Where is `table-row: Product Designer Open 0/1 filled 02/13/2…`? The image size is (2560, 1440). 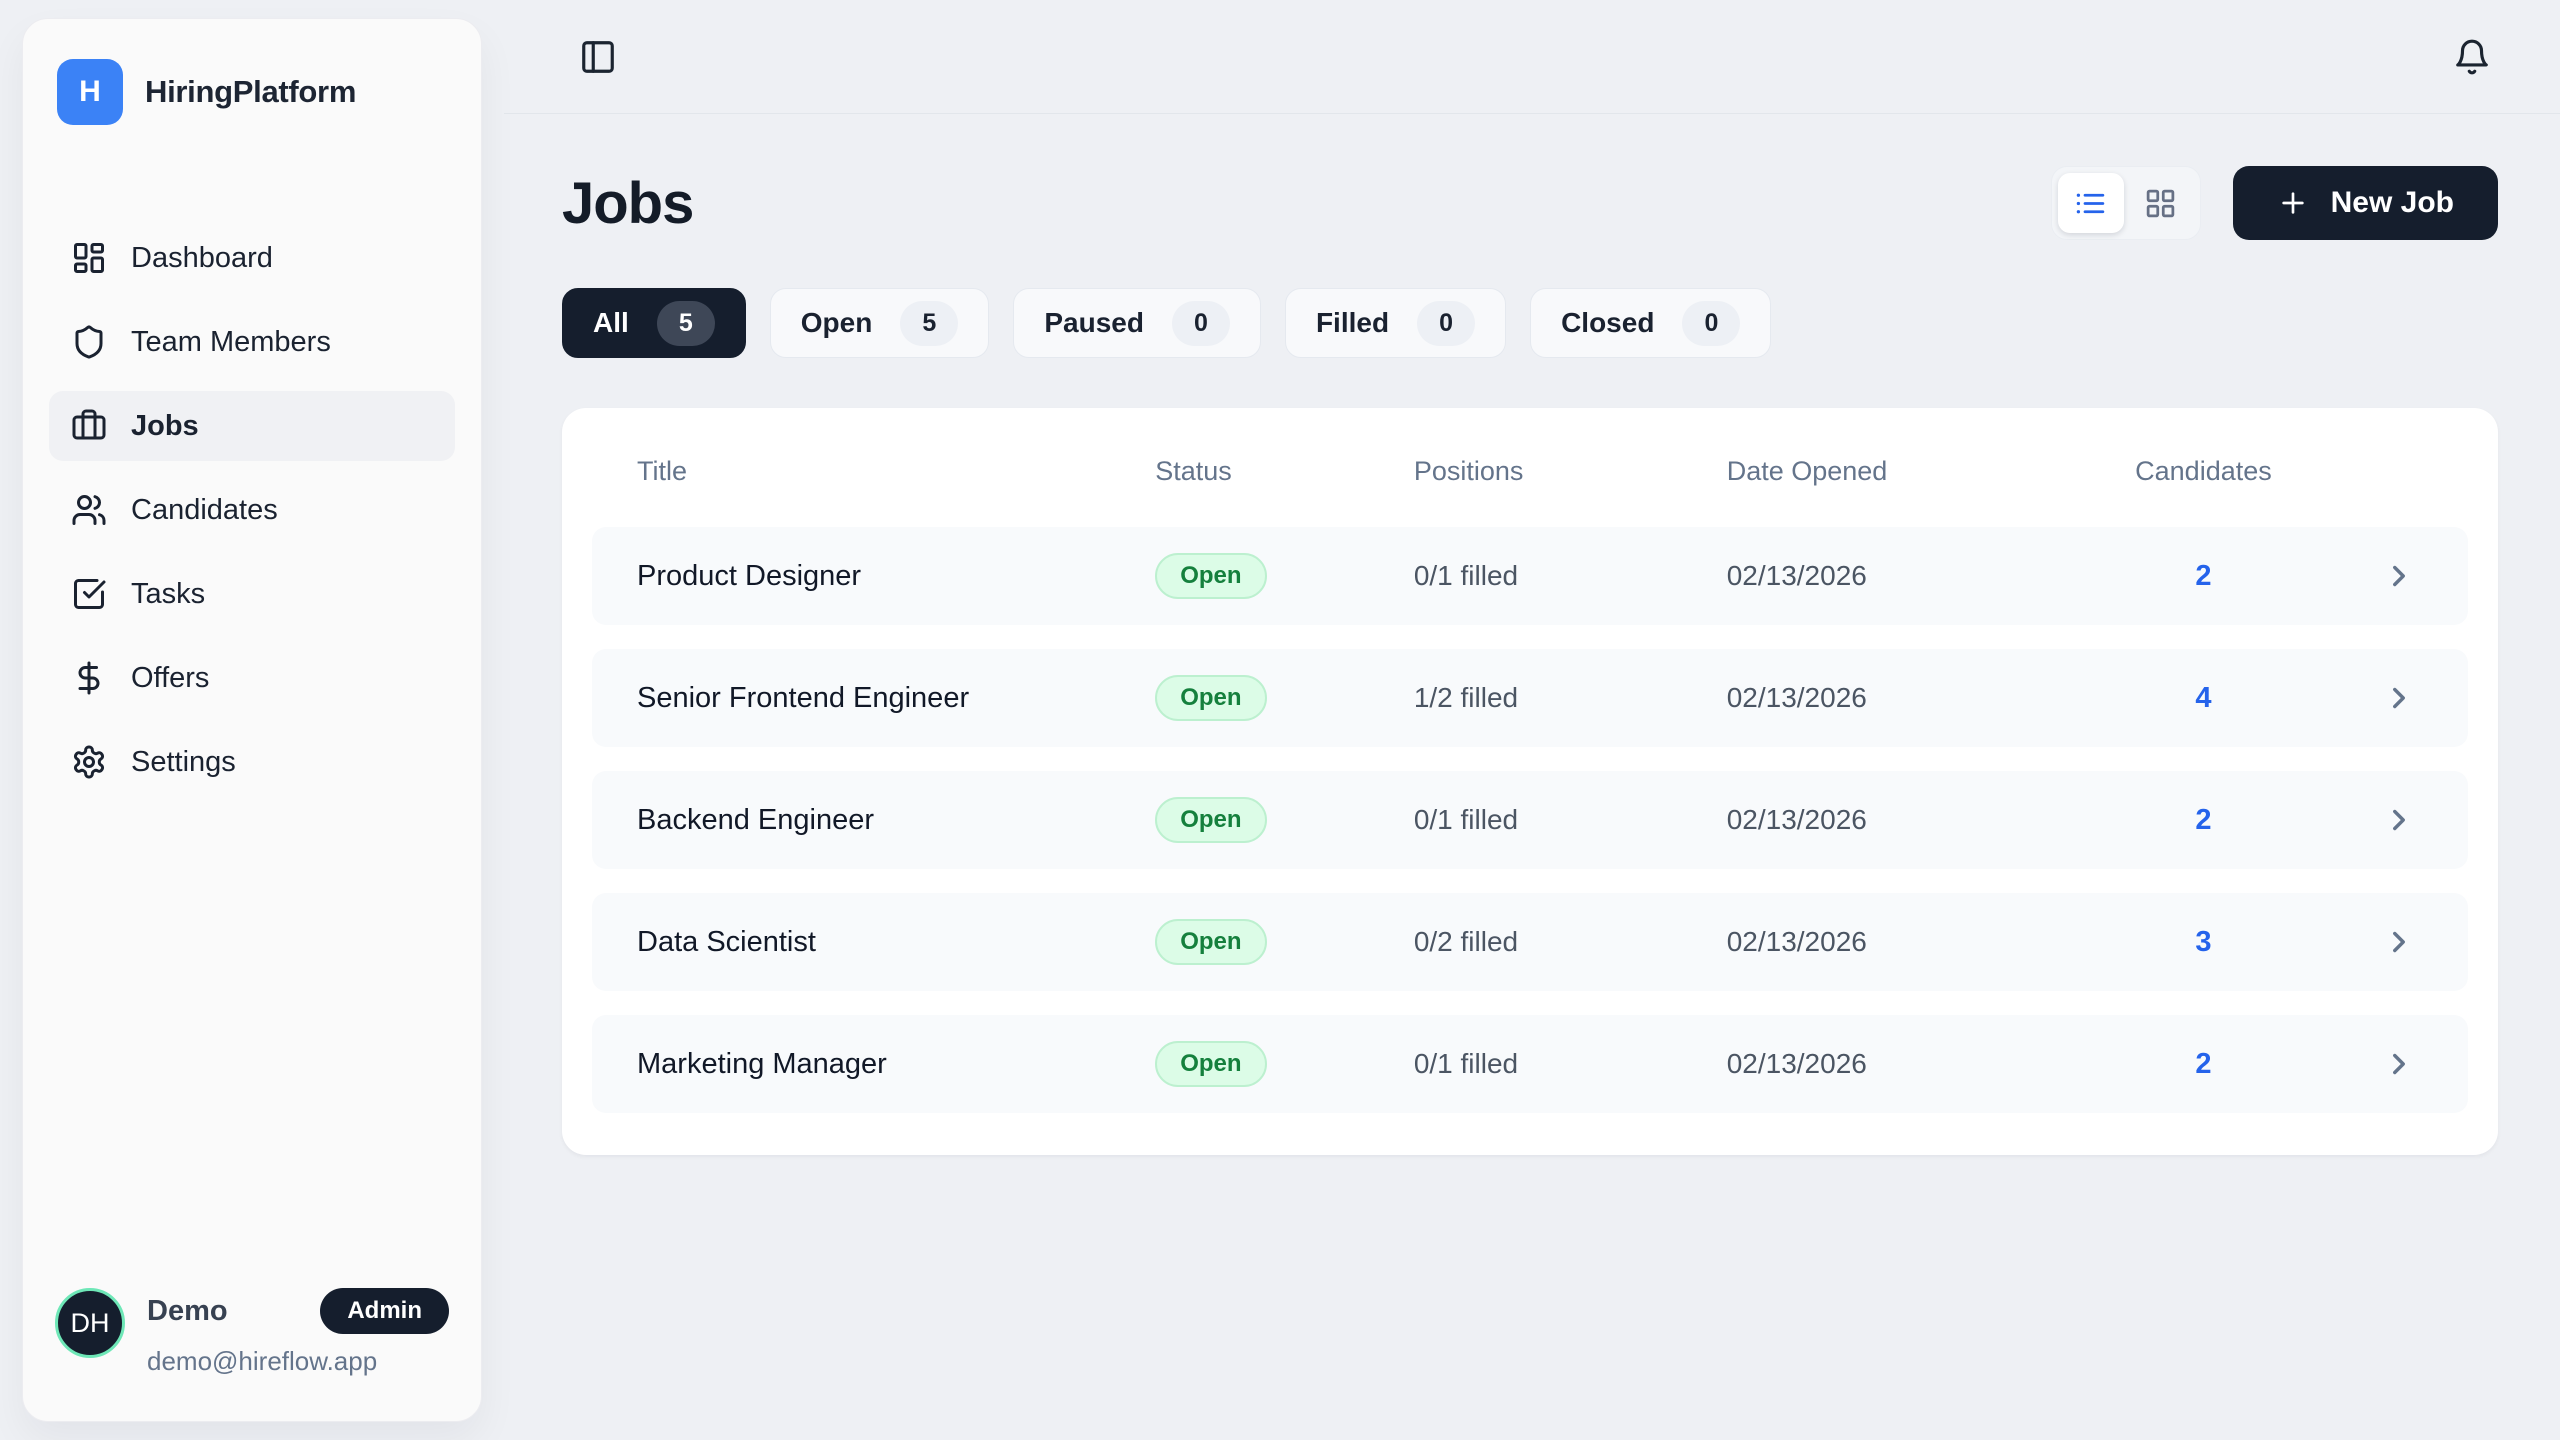
table-row: Product Designer Open 0/1 filled 02/13/2… is located at coordinates (1530, 576).